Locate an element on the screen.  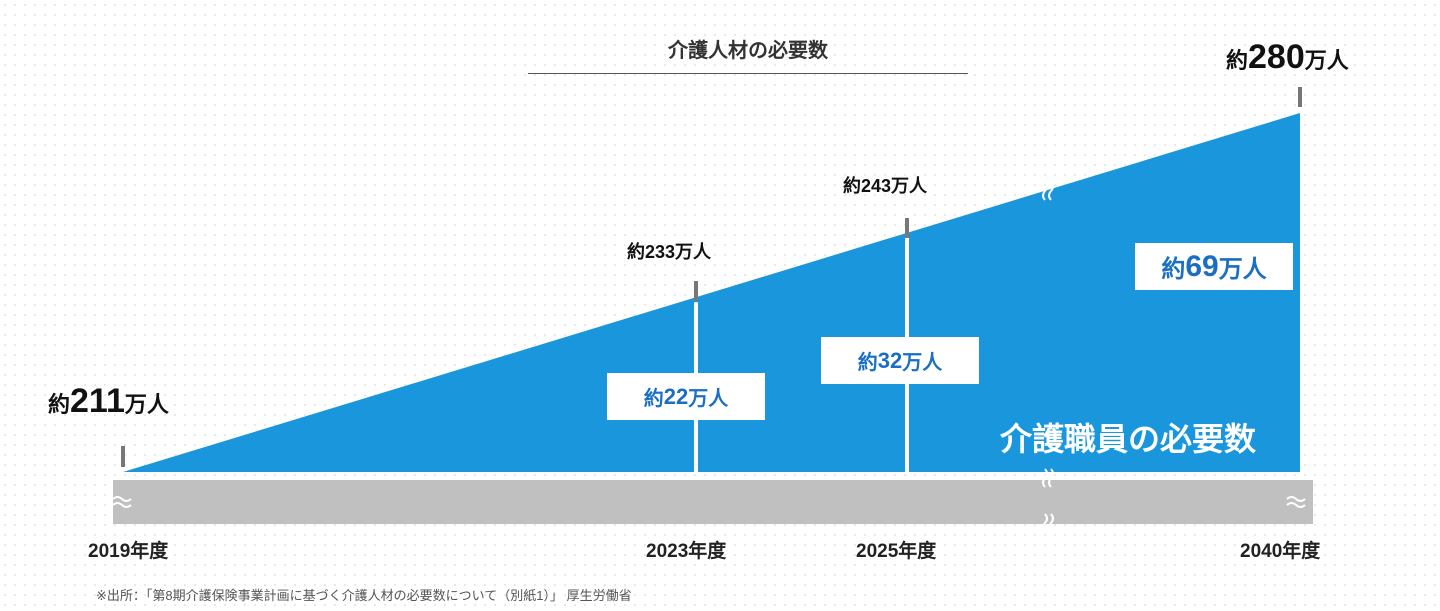
x-tick-label-2019: 2019年度 is located at coordinates (128, 551).